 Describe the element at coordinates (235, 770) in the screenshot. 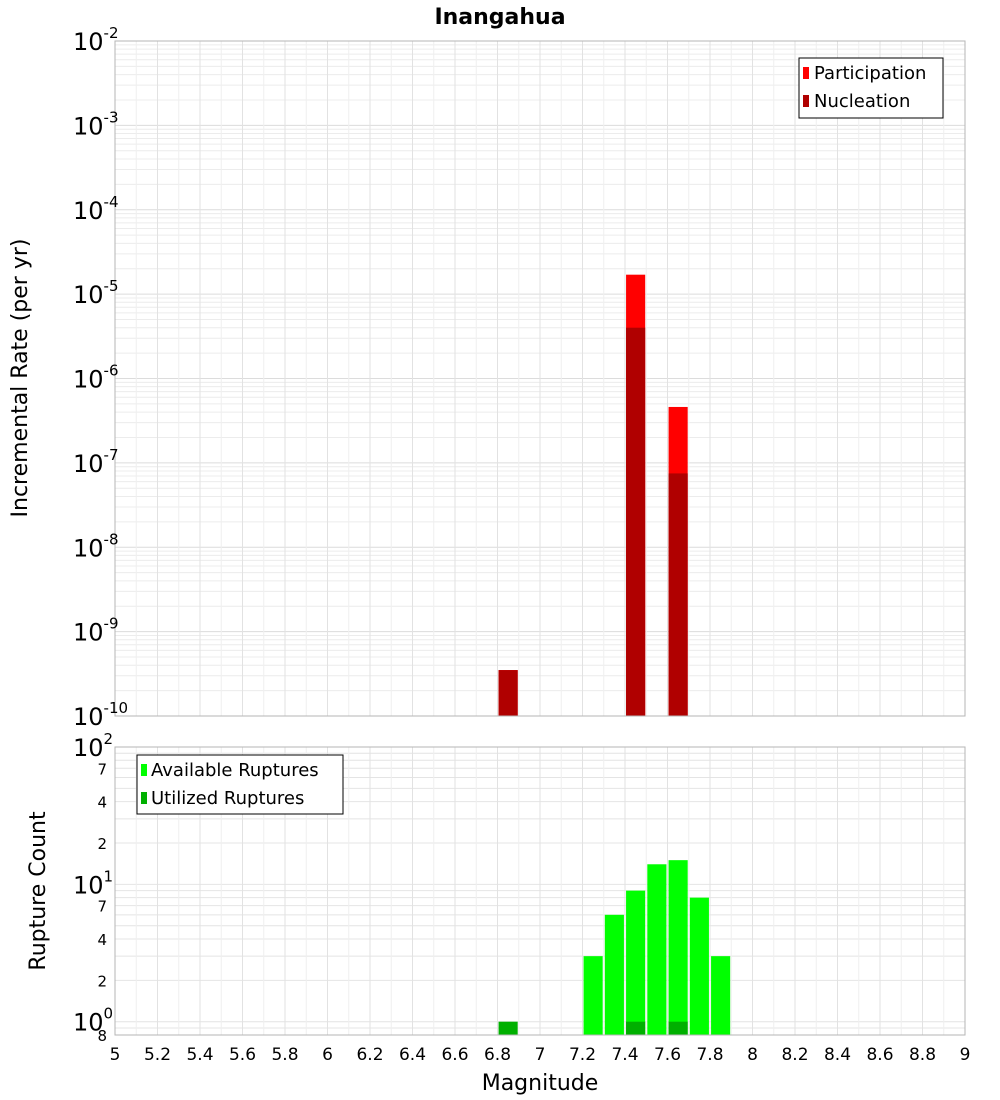

I see `legend-label-available: Available Ruptures` at that location.